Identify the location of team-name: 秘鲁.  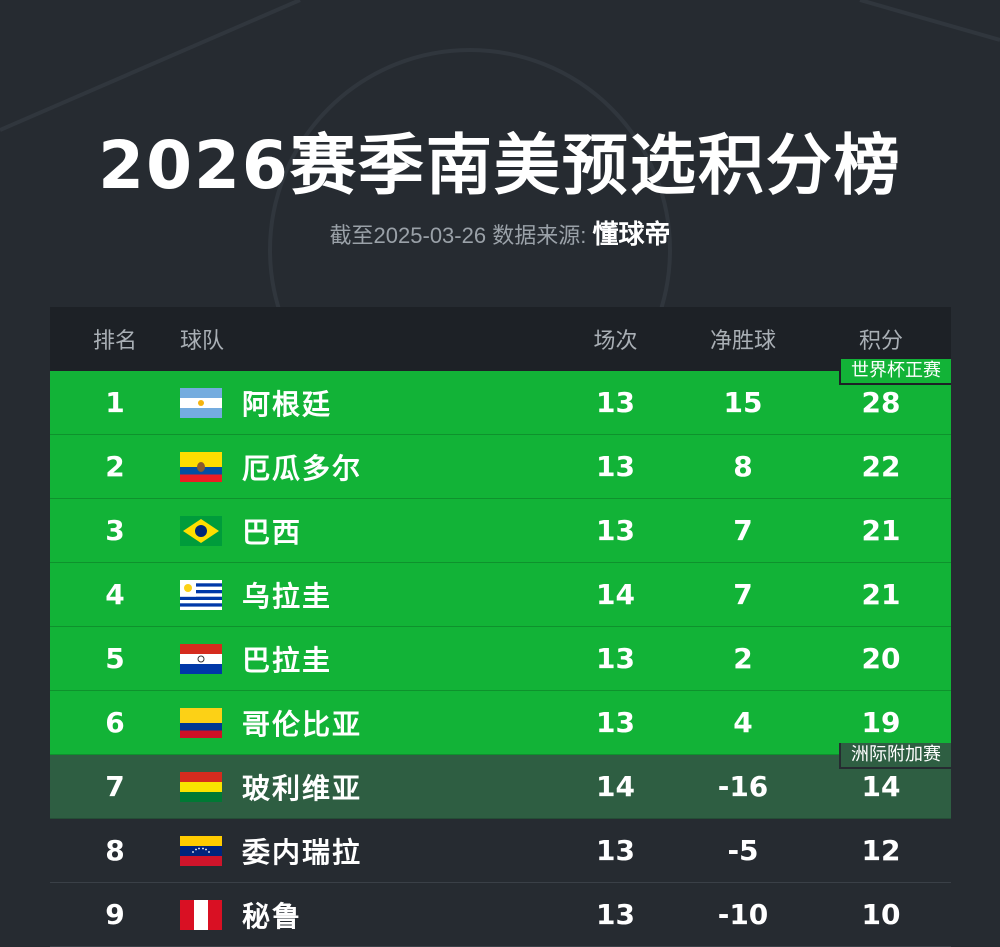
(272, 916).